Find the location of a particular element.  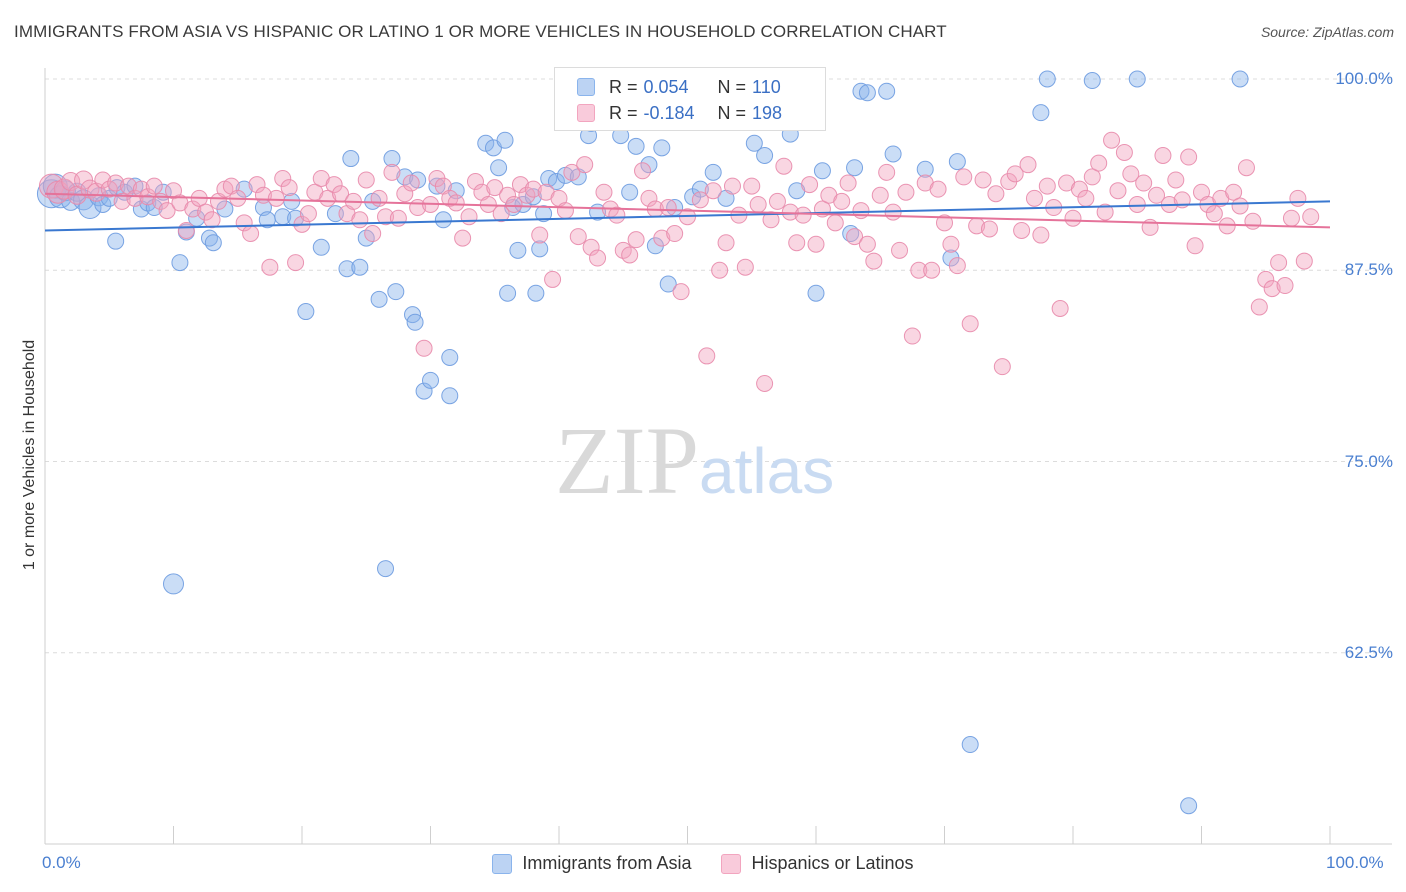

legend-r-hisp: -0.184 is located at coordinates (669, 112).